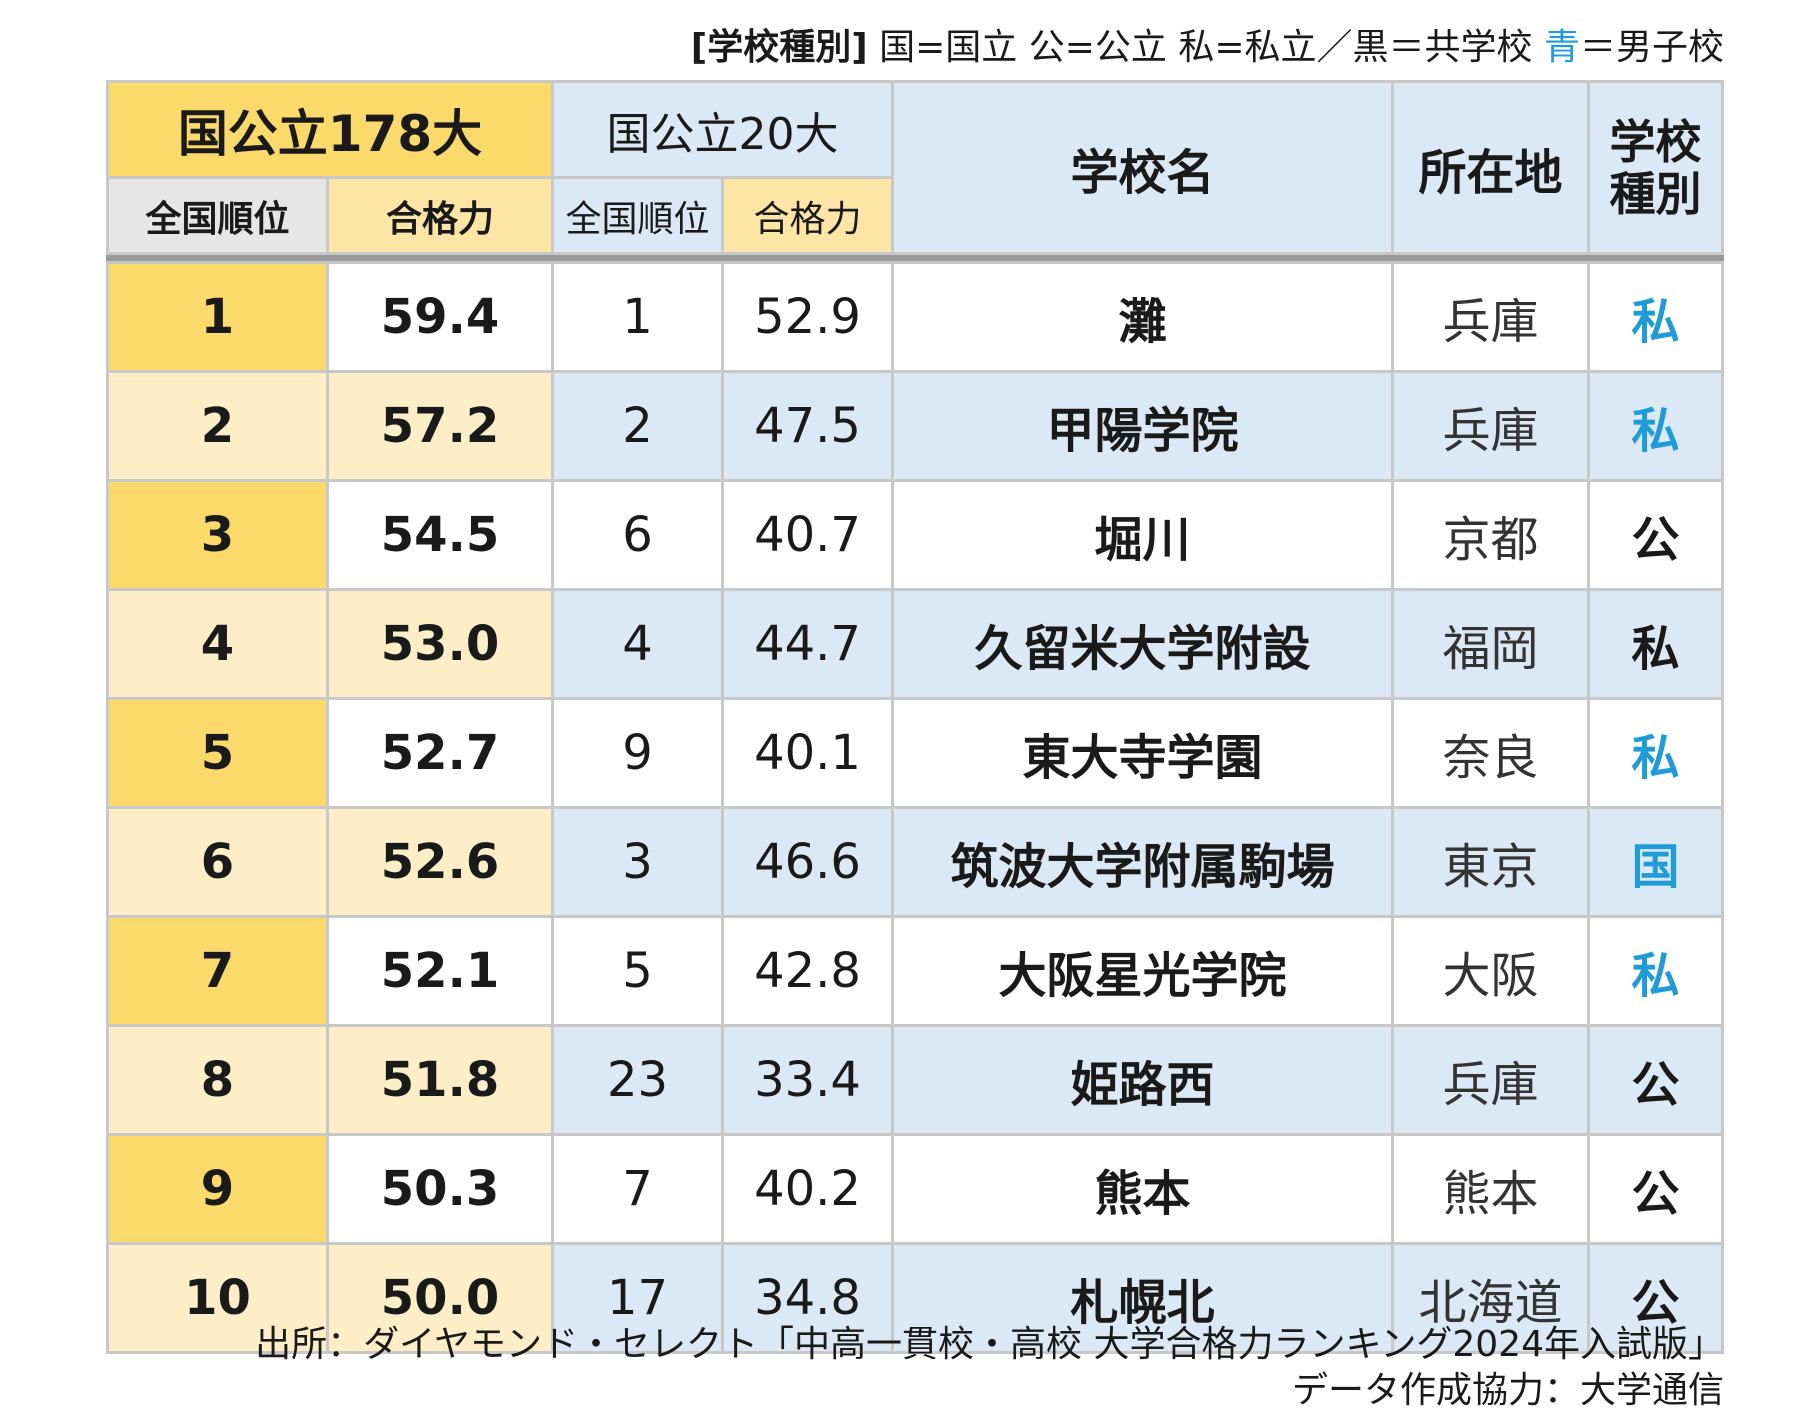 The height and width of the screenshot is (1418, 1818). What do you see at coordinates (440, 1298) in the screenshot?
I see `score-178-cell: 50.0` at bounding box center [440, 1298].